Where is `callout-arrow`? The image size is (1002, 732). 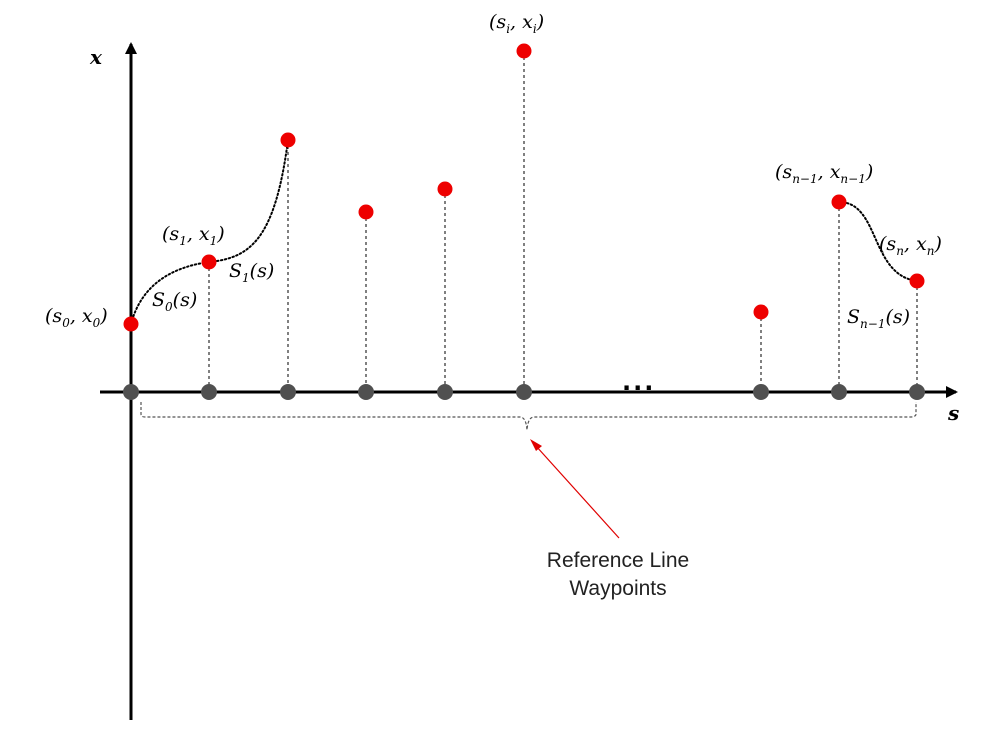
callout-arrow is located at coordinates (577, 492).